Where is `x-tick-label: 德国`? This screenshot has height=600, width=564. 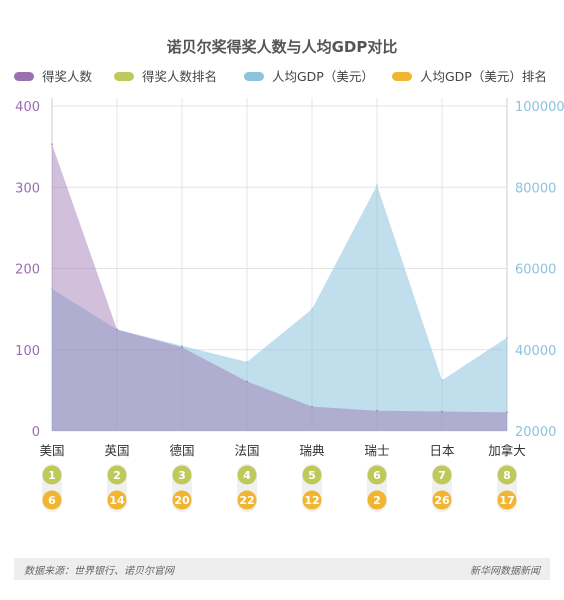
x-tick-label: 德国 is located at coordinates (181, 450).